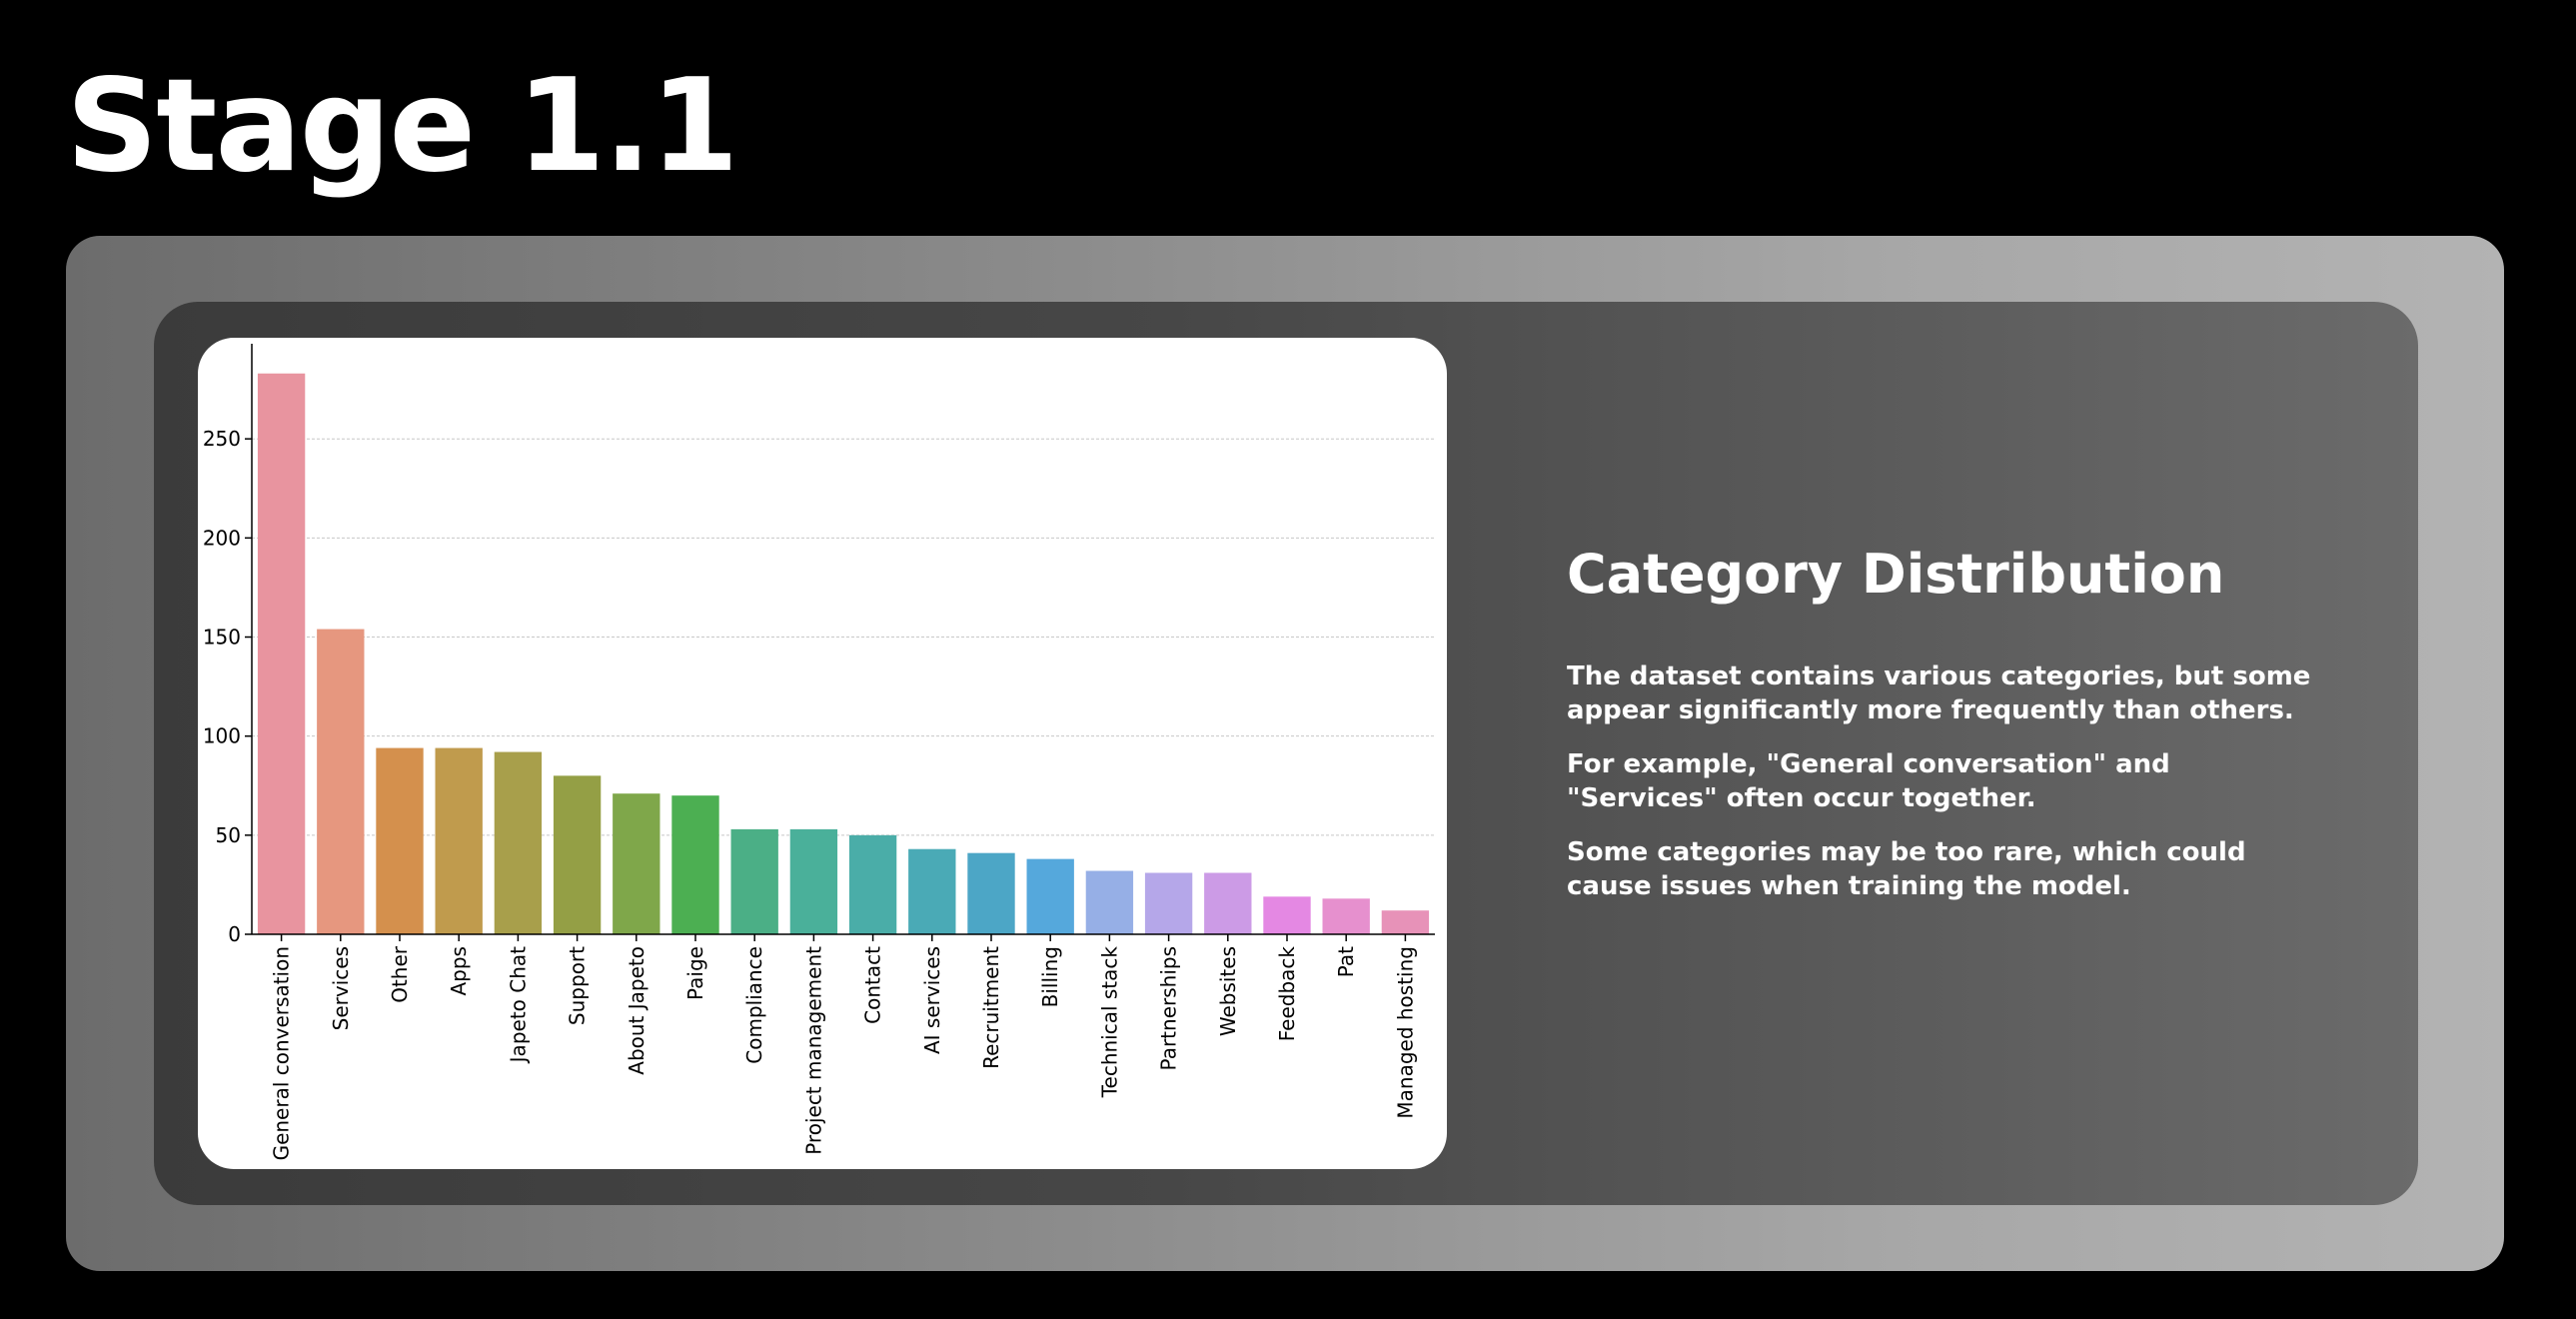 The height and width of the screenshot is (1319, 2576). What do you see at coordinates (1346, 962) in the screenshot?
I see `x-tick-label: Pat` at bounding box center [1346, 962].